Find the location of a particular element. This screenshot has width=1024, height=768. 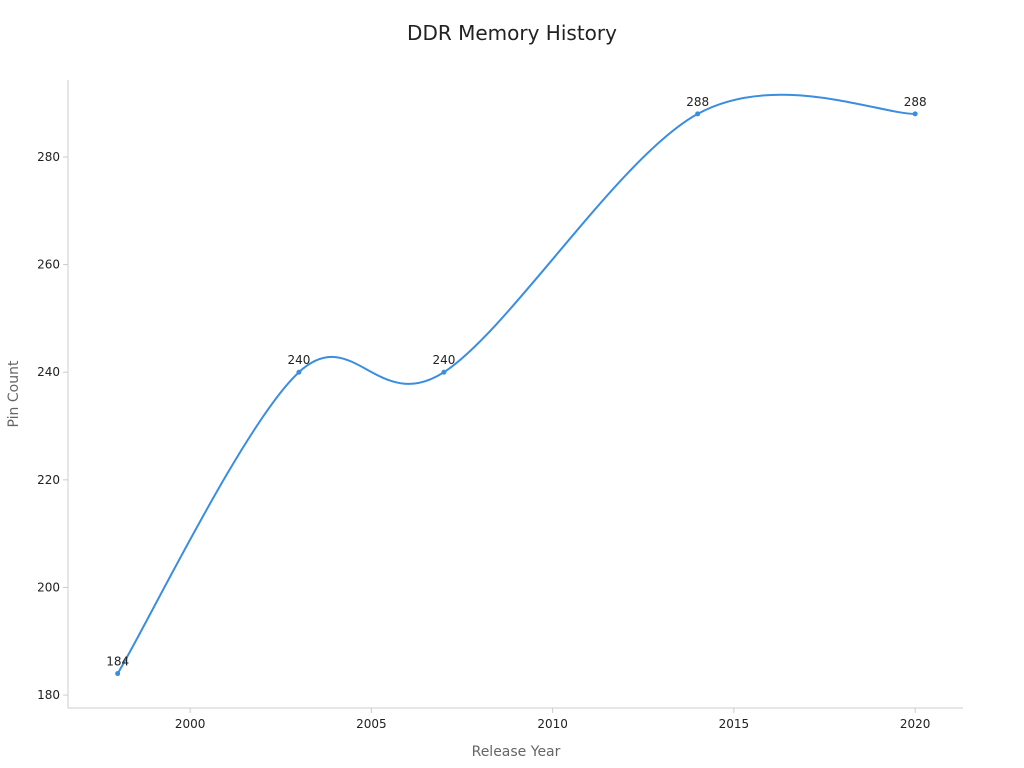

x-tick-label: 2015 is located at coordinates (734, 724).